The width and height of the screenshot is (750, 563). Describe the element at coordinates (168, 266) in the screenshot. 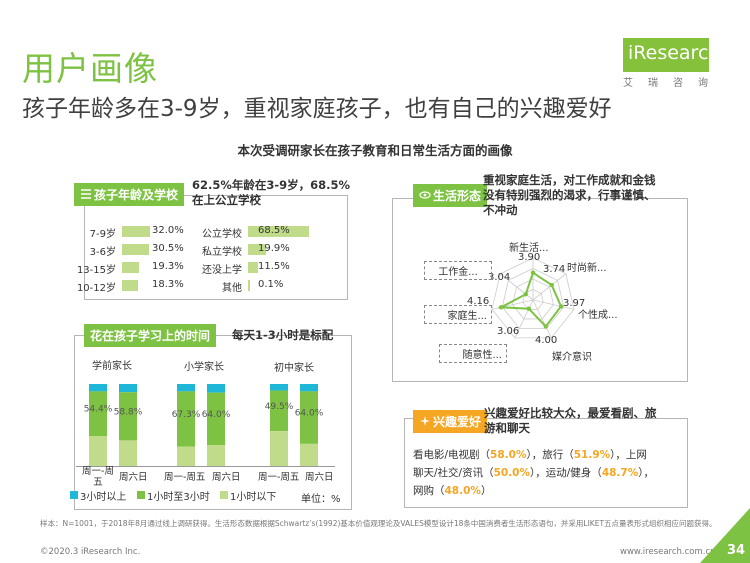

I see `age-value-label: 19.3%` at that location.